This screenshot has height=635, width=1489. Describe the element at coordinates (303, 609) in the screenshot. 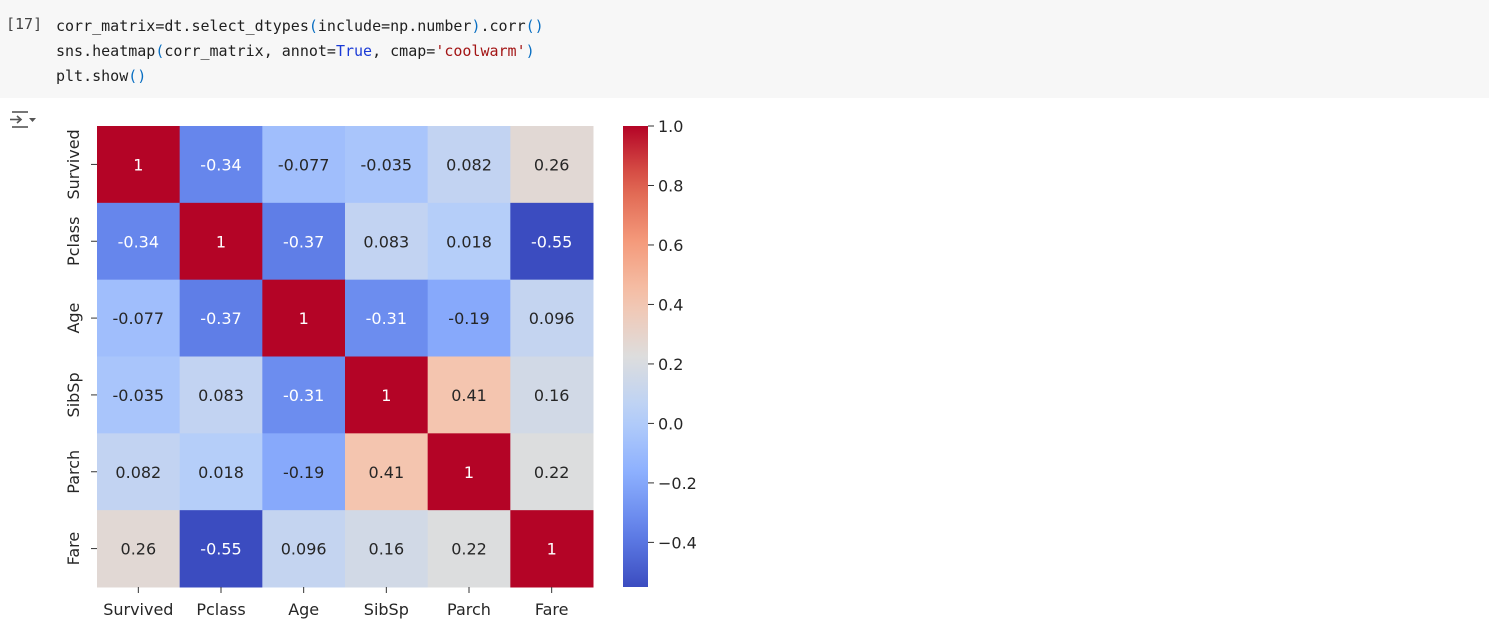

I see `x-tick-label: Age` at that location.